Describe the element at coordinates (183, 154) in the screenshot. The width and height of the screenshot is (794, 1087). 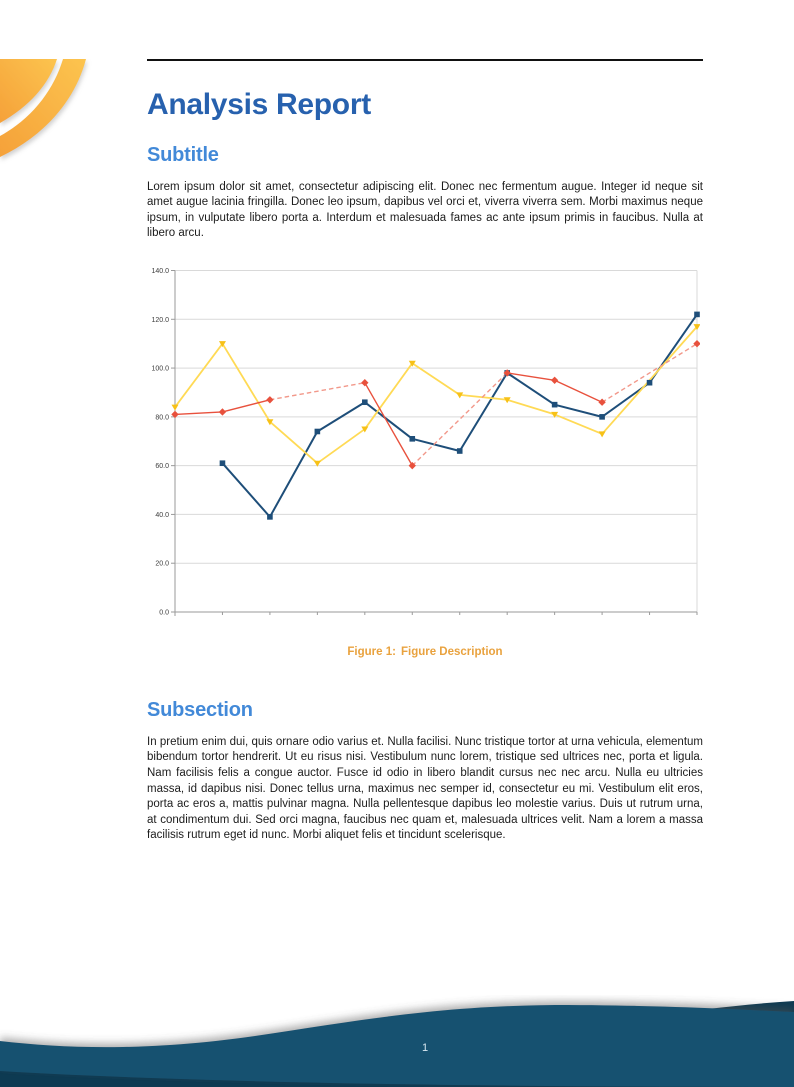
I see `section-heading-subtitle: Subtitle` at that location.